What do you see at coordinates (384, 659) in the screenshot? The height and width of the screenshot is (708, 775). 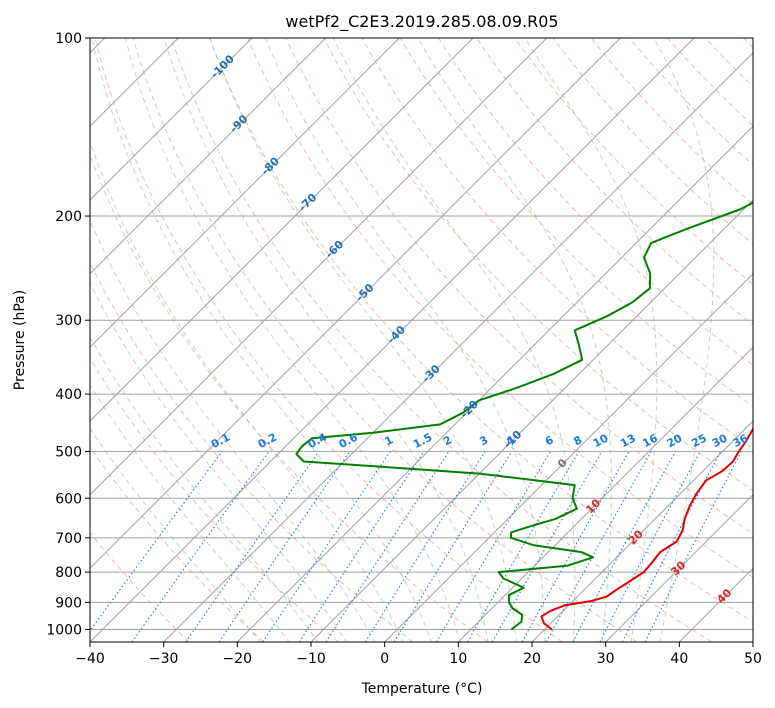 I see `x-tick-label: 0` at bounding box center [384, 659].